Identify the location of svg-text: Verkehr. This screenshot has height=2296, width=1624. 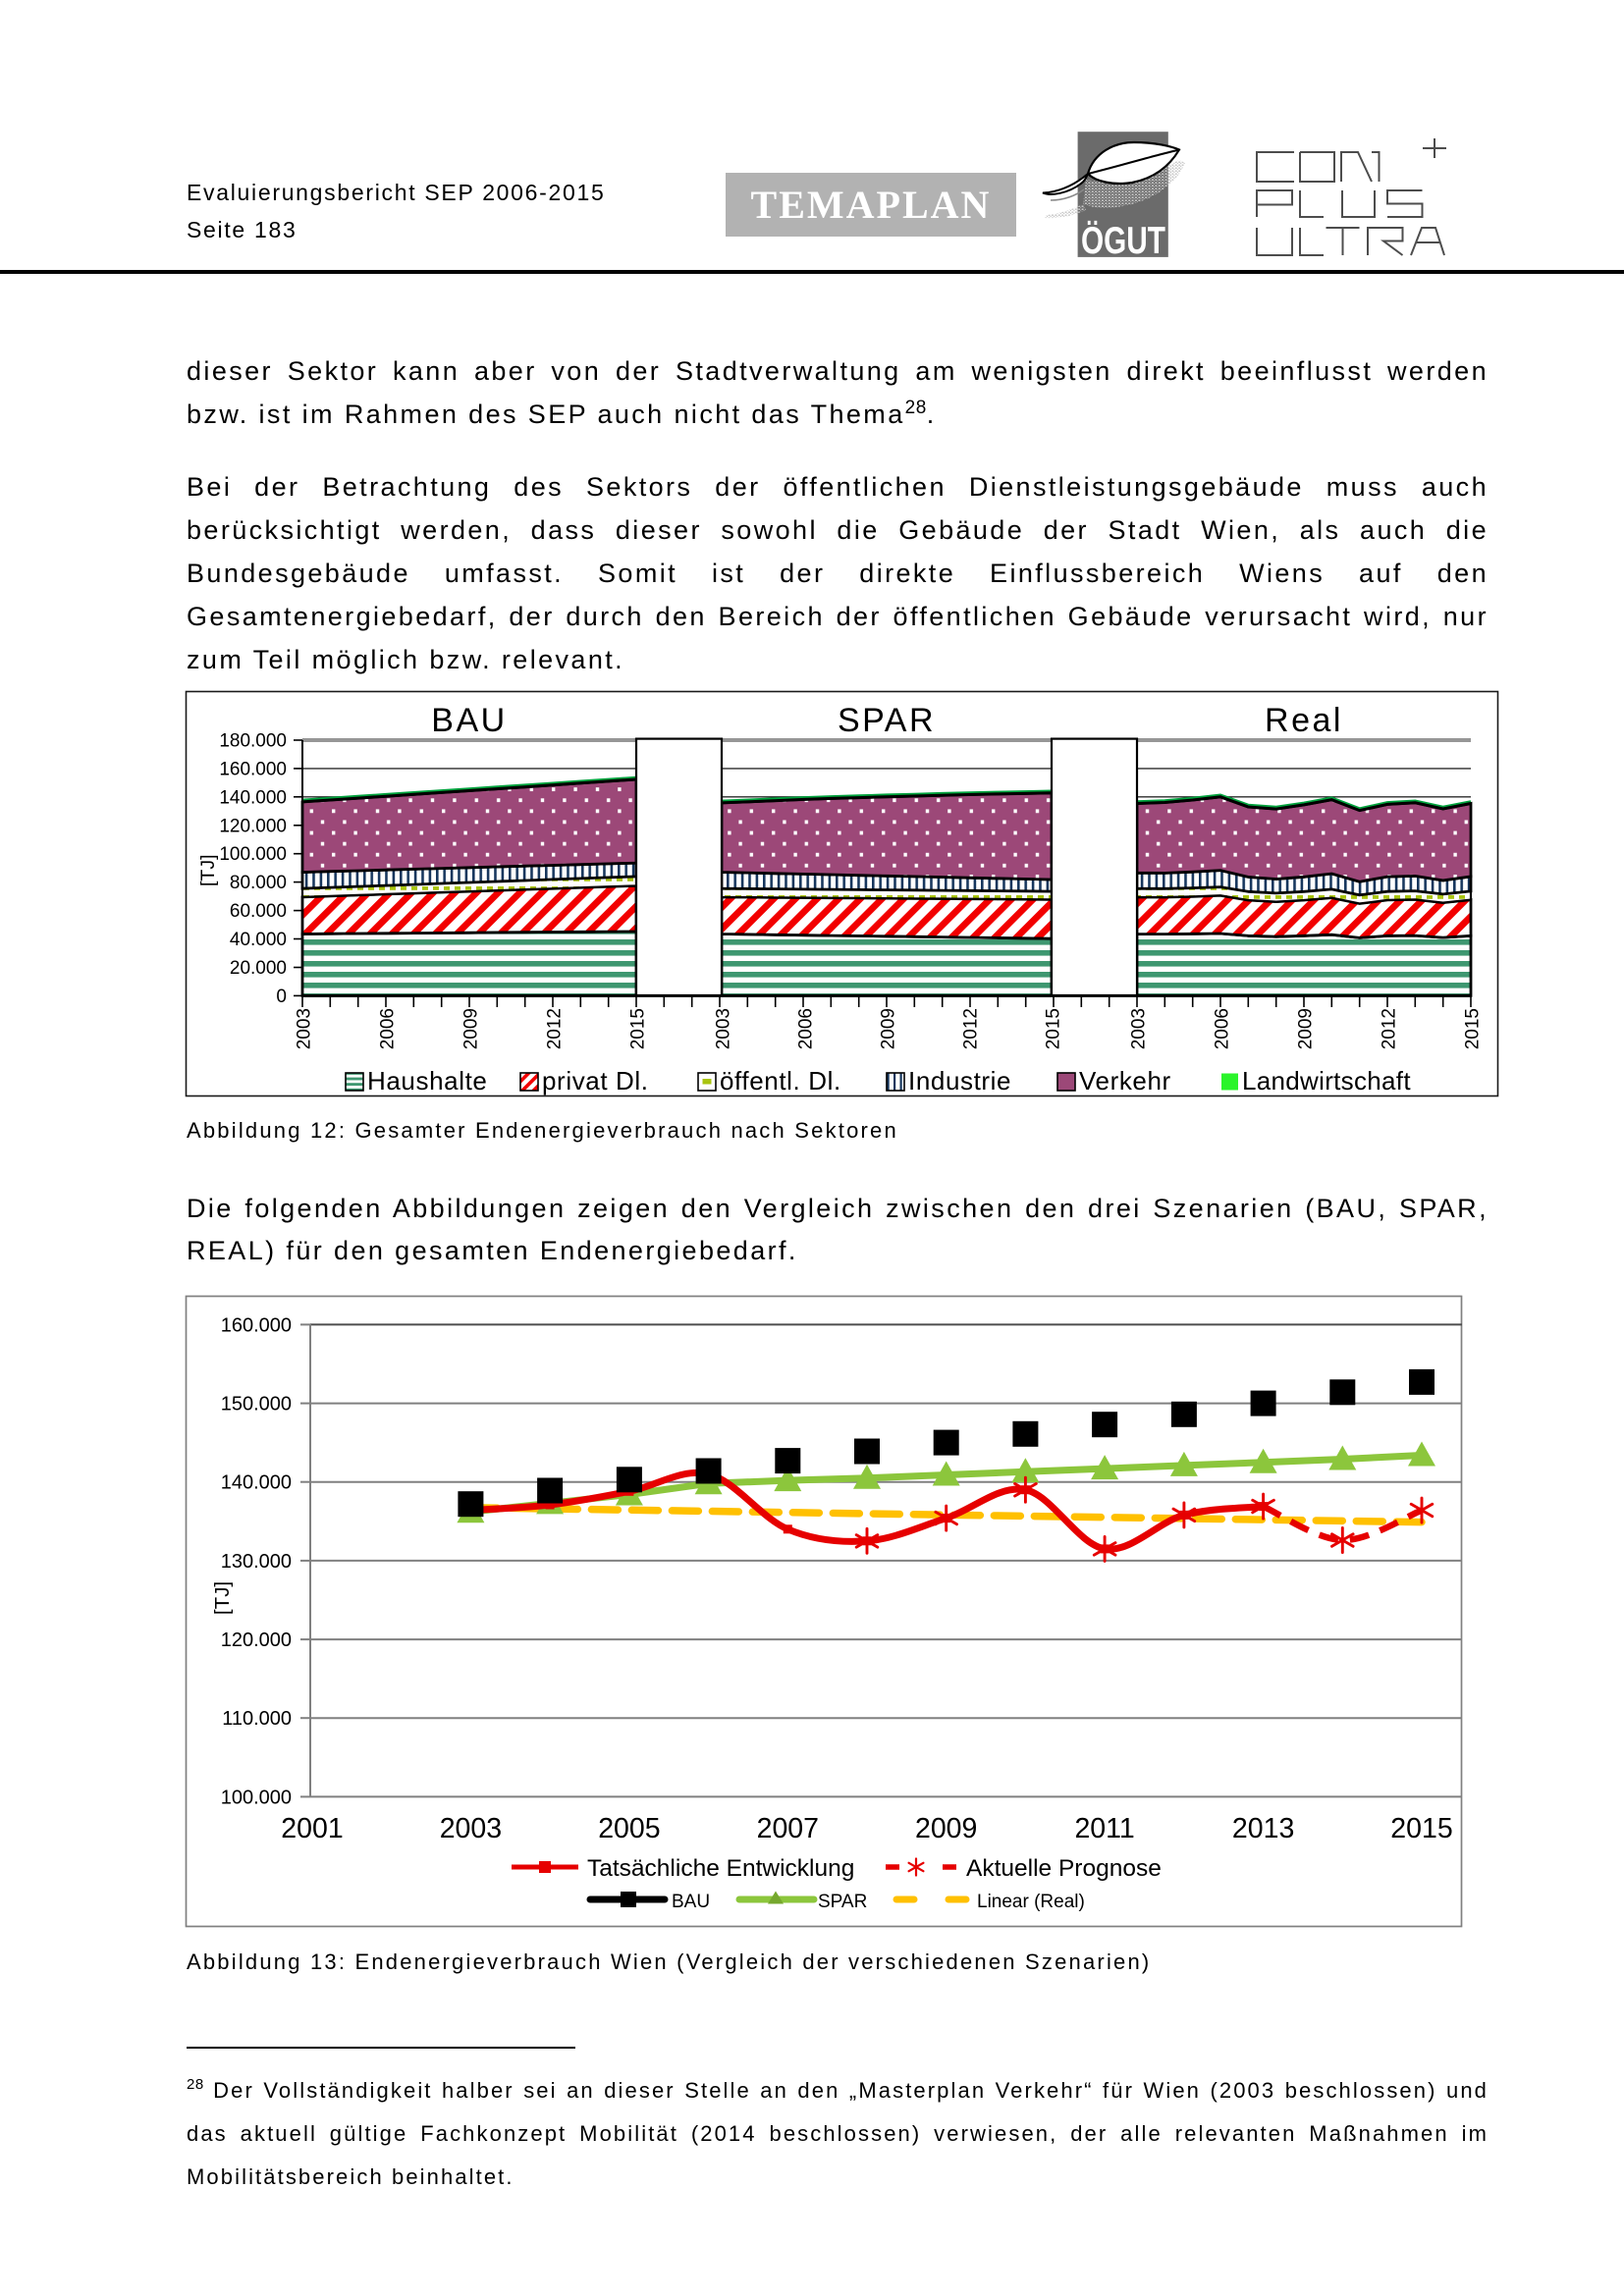
(1125, 1080).